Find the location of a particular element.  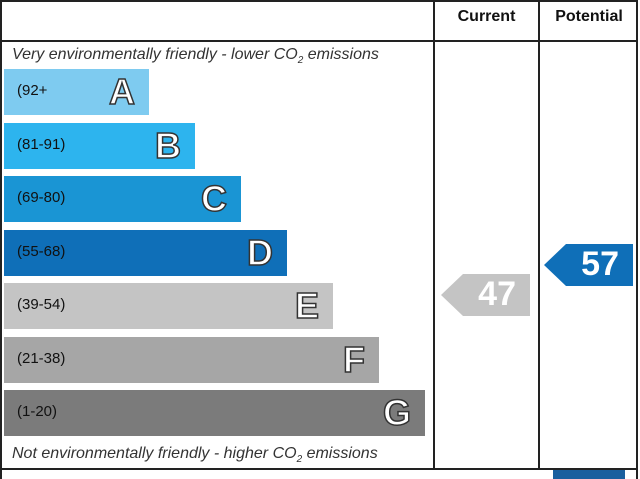

band-a-range: (92+ is located at coordinates (32, 90).